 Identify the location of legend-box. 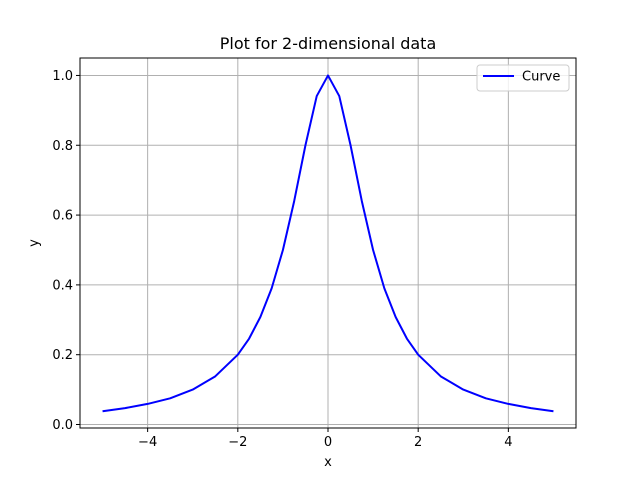
(523, 78).